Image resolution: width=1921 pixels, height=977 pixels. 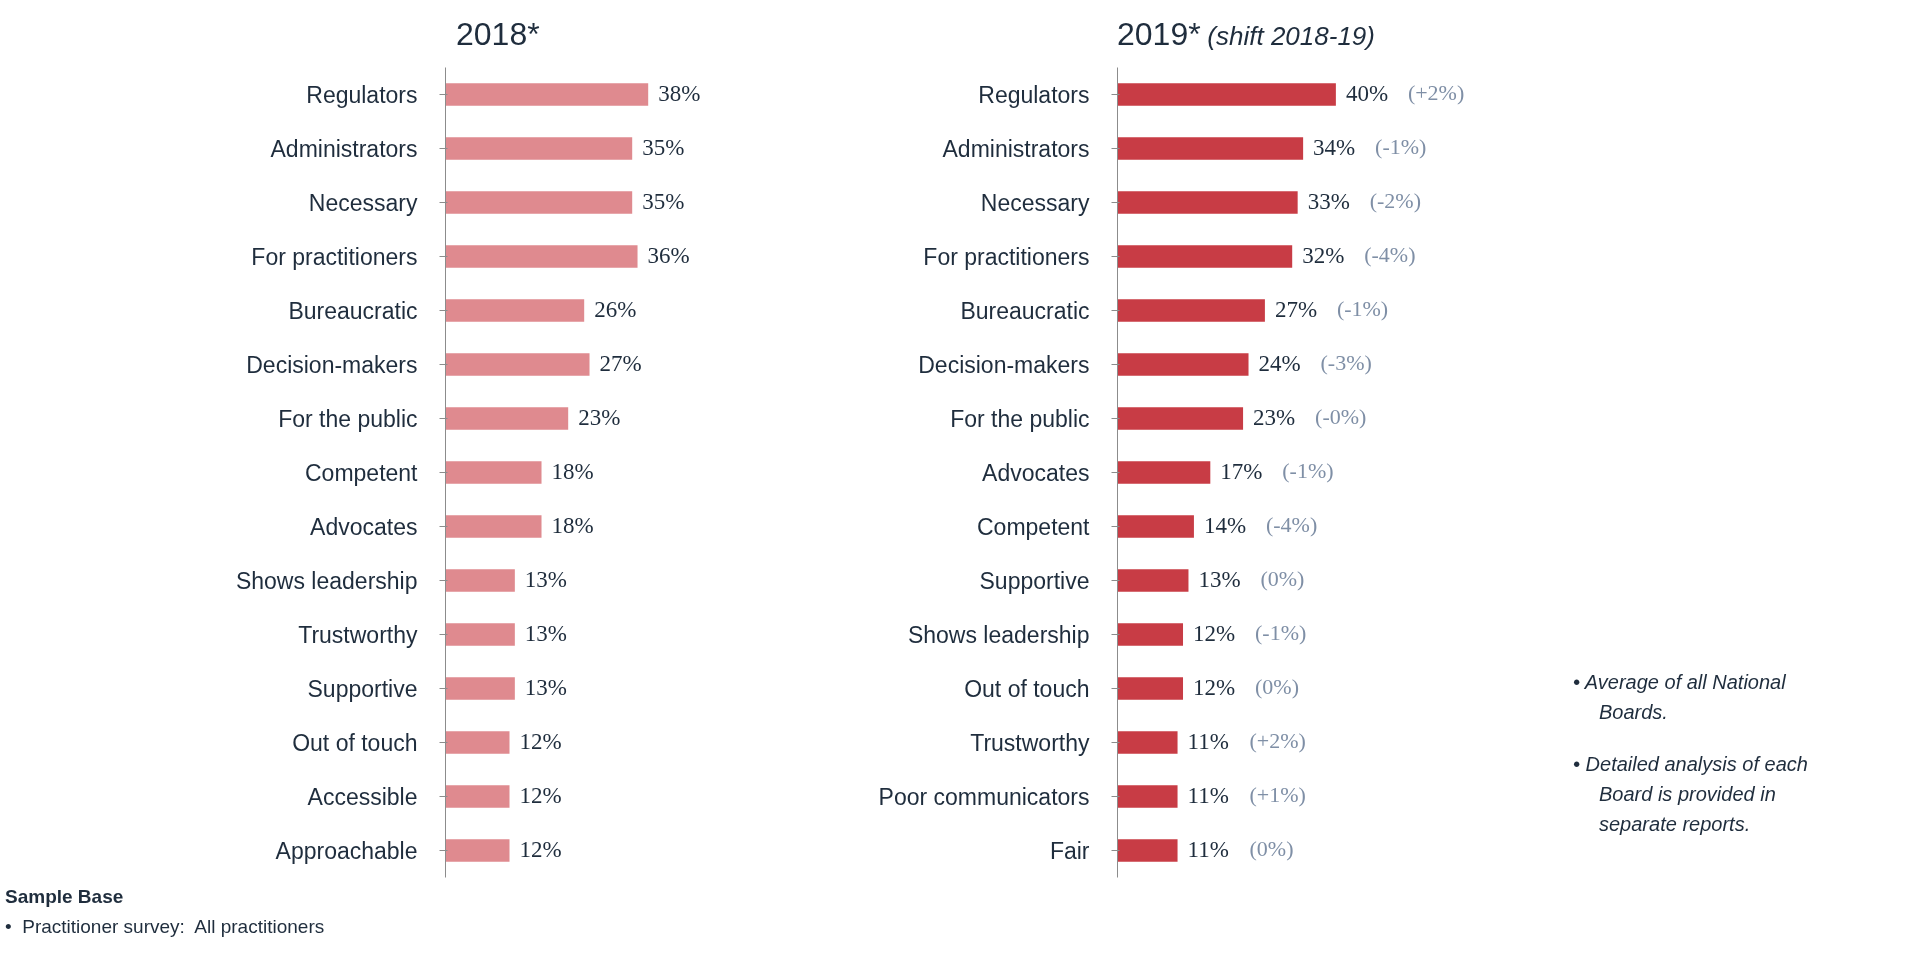 I want to click on y-tick-label: For practitioners, so click(x=1006, y=256).